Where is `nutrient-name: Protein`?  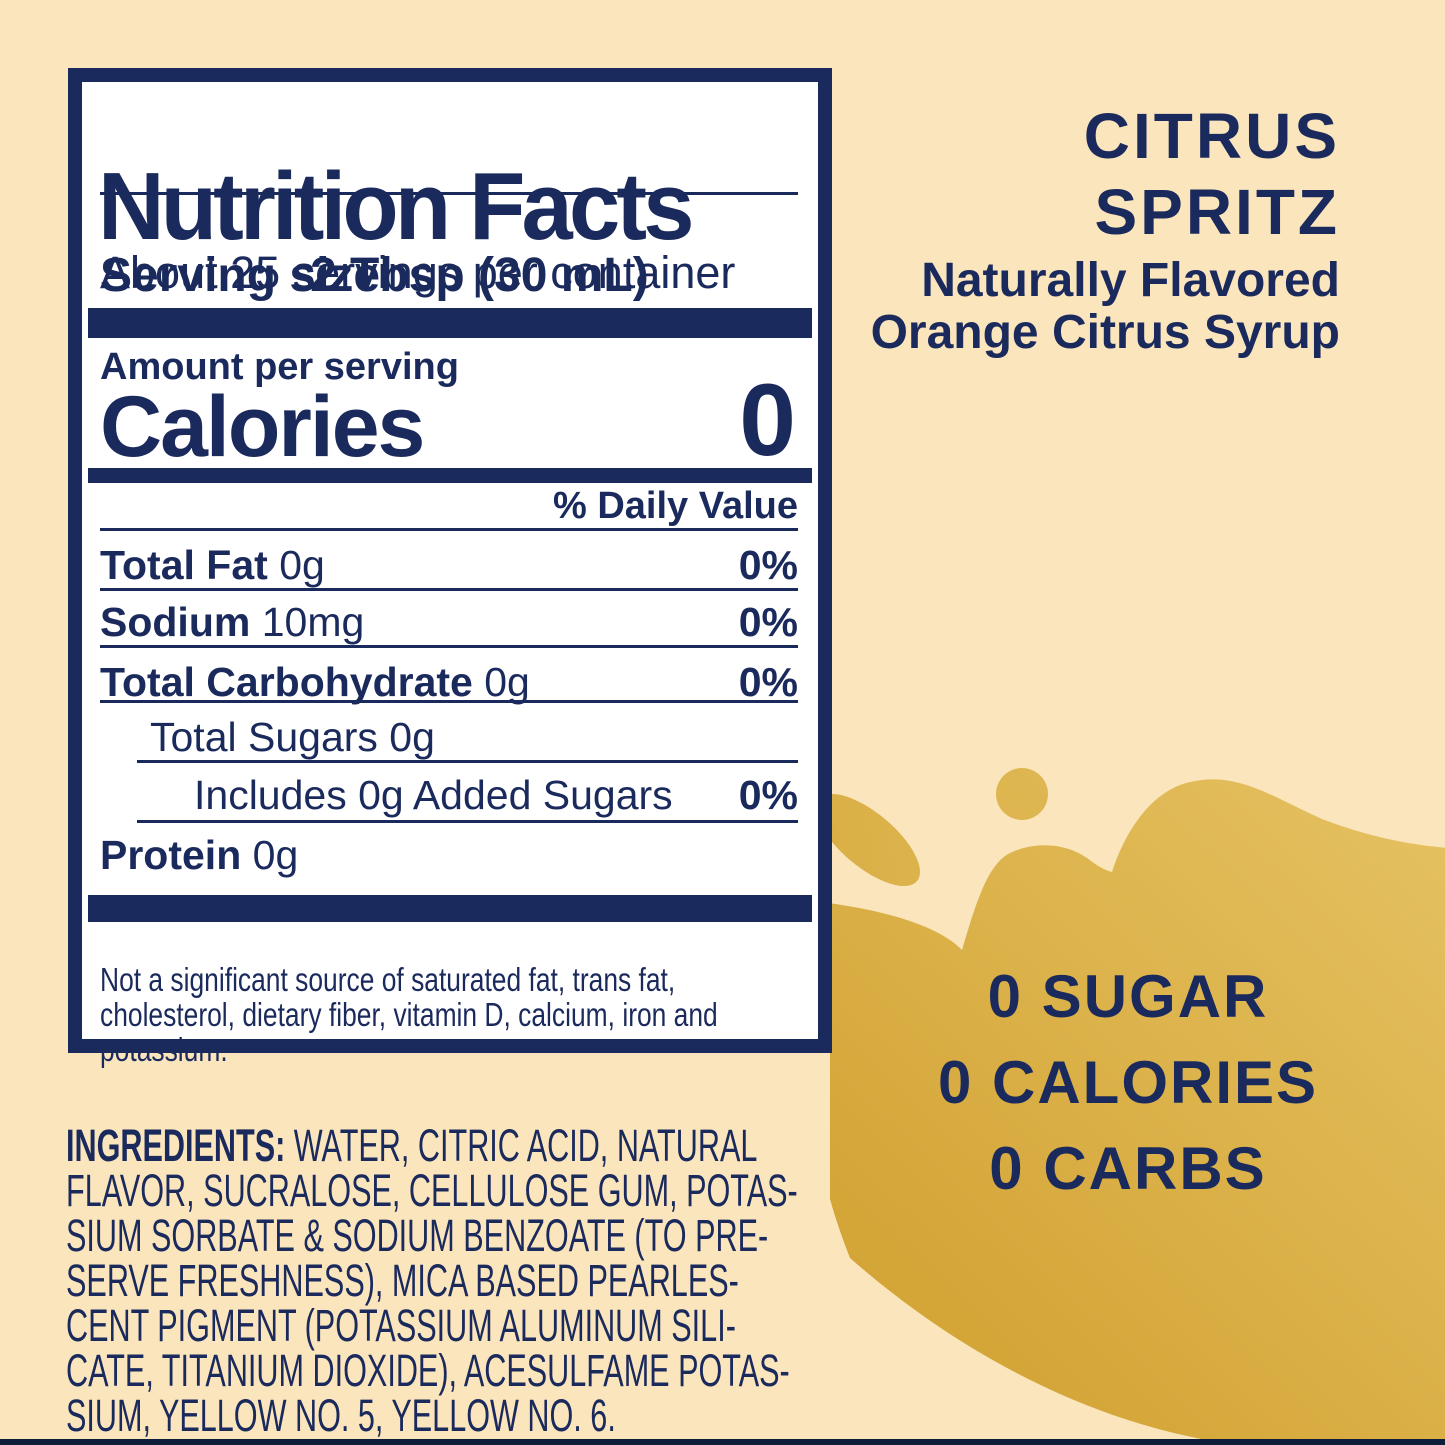 nutrient-name: Protein is located at coordinates (171, 855).